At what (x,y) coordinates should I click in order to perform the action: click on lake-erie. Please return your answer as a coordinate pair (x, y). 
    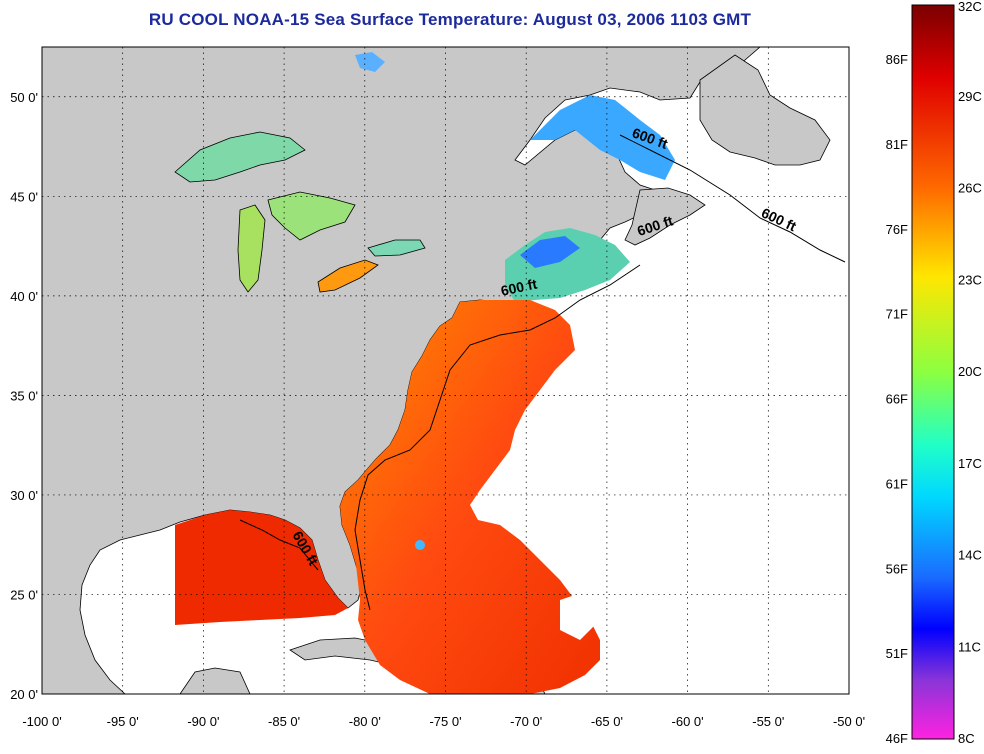
    Looking at the image, I should click on (348, 276).